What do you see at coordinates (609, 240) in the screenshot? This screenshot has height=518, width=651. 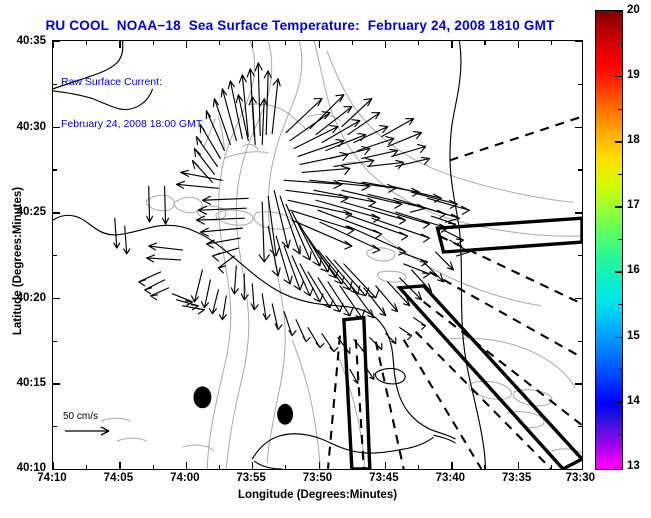 I see `temperature-colorbar` at bounding box center [609, 240].